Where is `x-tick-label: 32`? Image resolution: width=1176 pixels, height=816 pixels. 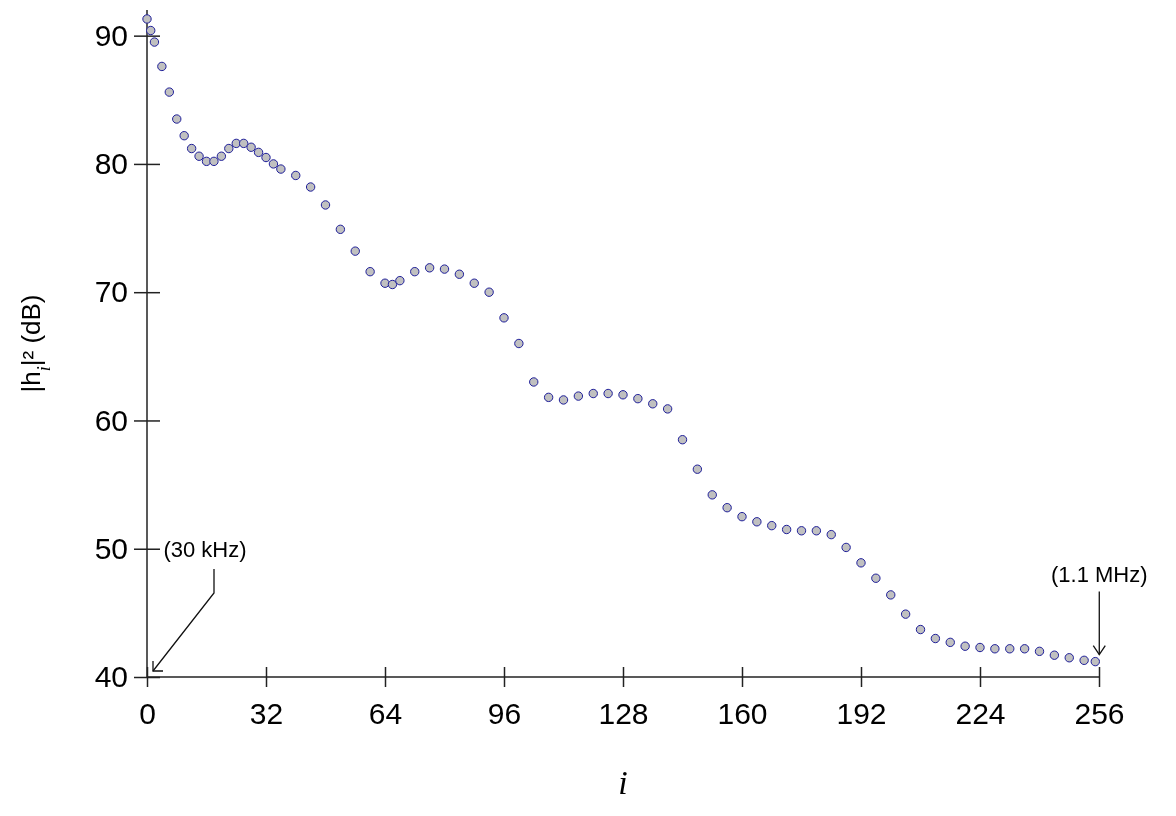
x-tick-label: 32 is located at coordinates (266, 714).